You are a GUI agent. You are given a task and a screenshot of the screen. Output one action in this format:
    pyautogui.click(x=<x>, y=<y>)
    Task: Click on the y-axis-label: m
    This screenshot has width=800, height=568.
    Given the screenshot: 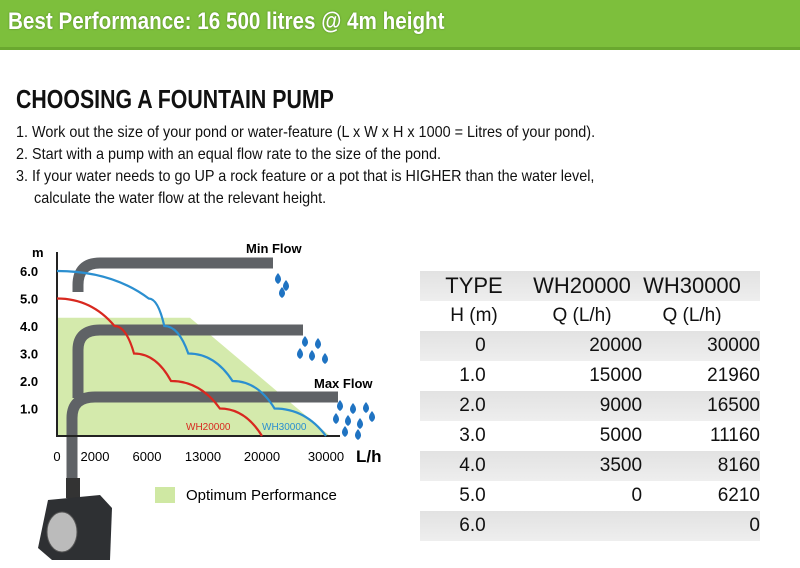 What is the action you would take?
    pyautogui.click(x=38, y=252)
    